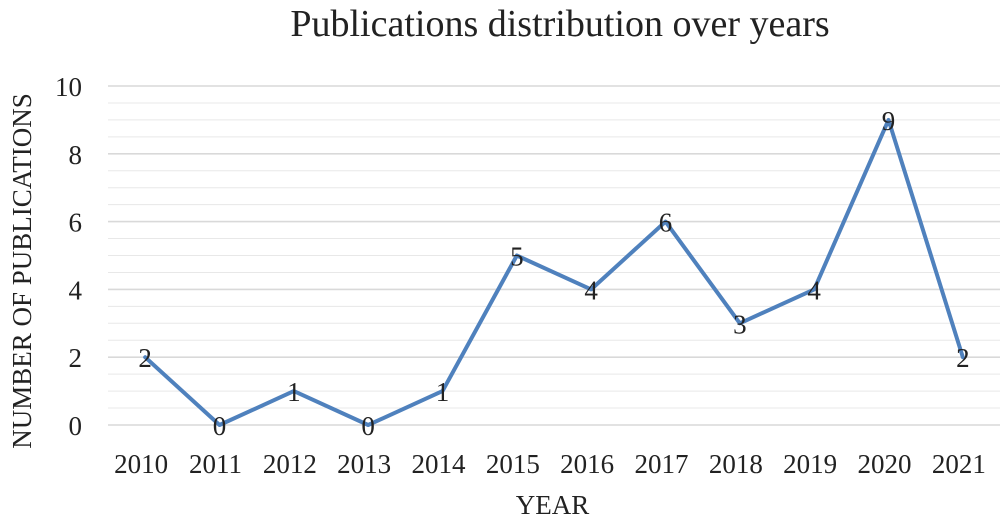 The height and width of the screenshot is (525, 1003). Describe the element at coordinates (290, 464) in the screenshot. I see `x-tick-label: 2012` at that location.